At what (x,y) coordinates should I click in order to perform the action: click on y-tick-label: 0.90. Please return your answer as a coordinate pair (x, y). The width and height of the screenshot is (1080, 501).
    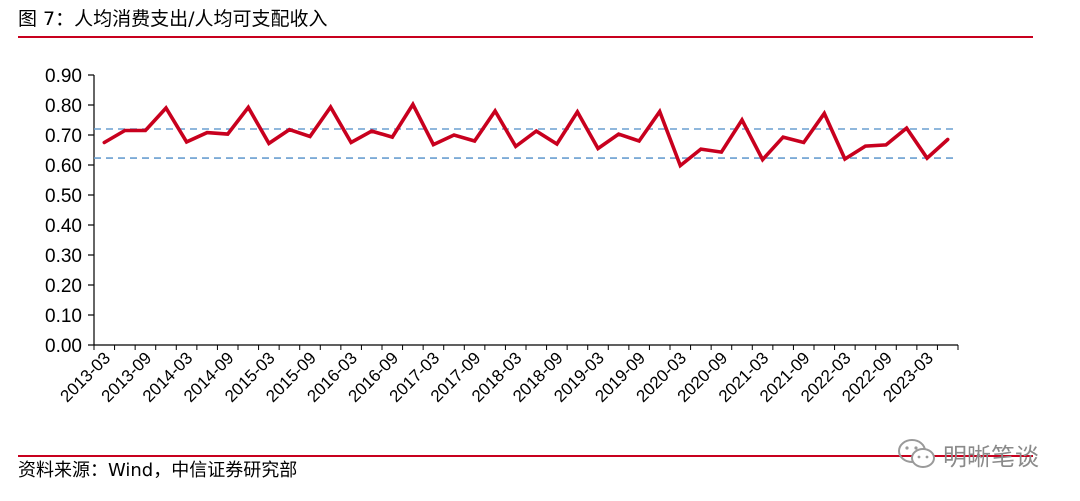
    Looking at the image, I should click on (63, 76).